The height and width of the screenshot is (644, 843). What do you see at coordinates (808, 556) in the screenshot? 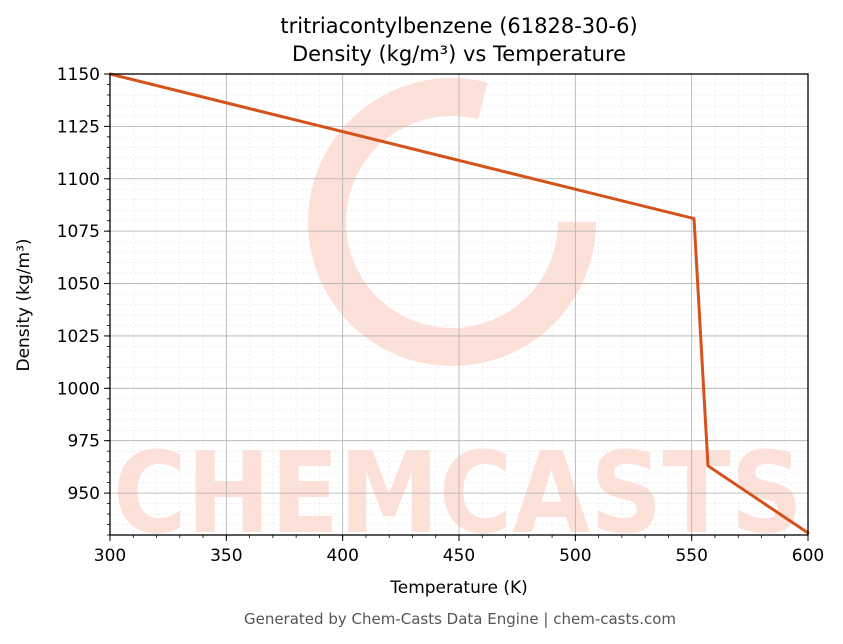
I see `x-tick-label: 600` at bounding box center [808, 556].